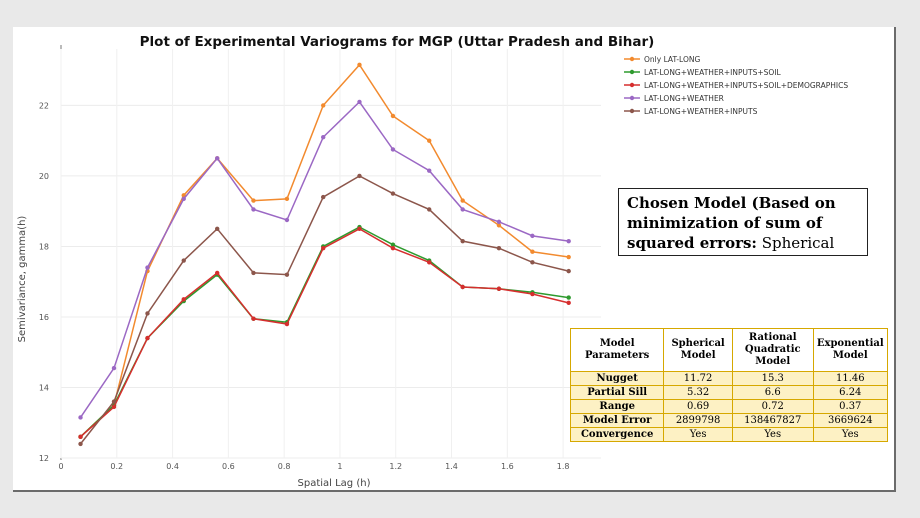  What do you see at coordinates (44, 105) in the screenshot?
I see `y-tick-label: 22` at bounding box center [44, 105].